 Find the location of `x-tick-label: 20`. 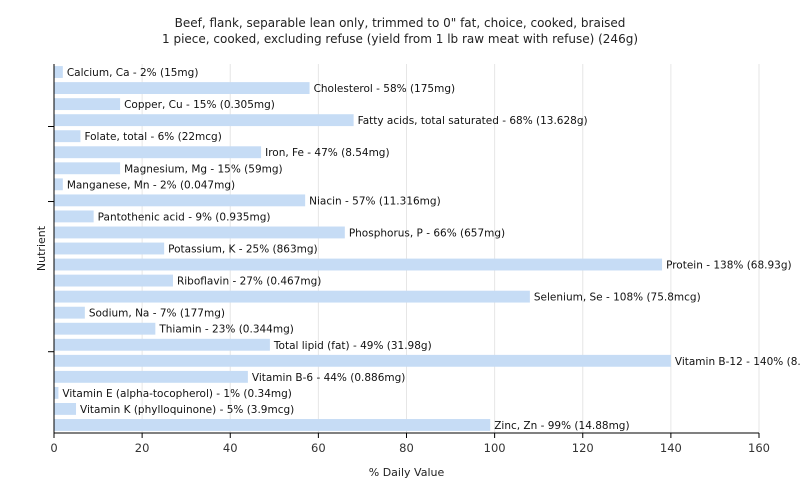

x-tick-label: 20 is located at coordinates (142, 448).